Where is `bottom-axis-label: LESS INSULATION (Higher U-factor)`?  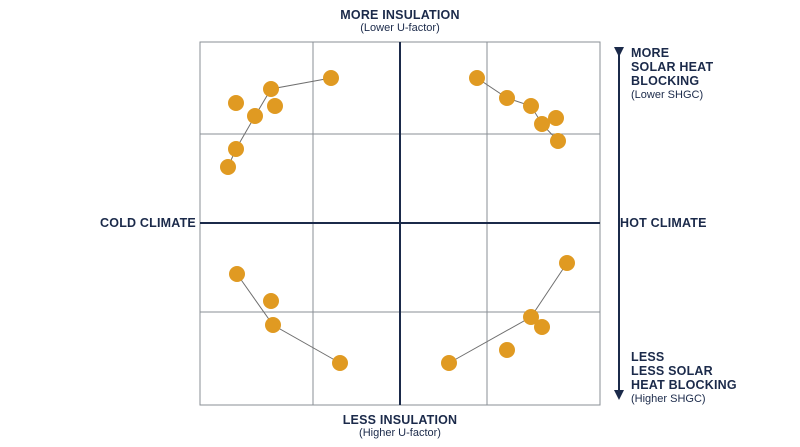 bottom-axis-label: LESS INSULATION (Higher U-factor) is located at coordinates (400, 426).